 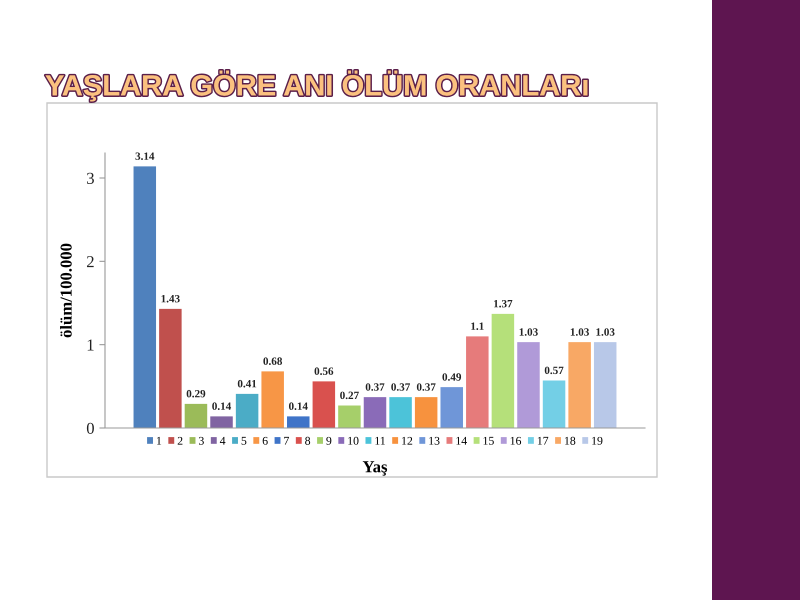 What do you see at coordinates (329, 440) in the screenshot?
I see `legend-label: 9` at bounding box center [329, 440].